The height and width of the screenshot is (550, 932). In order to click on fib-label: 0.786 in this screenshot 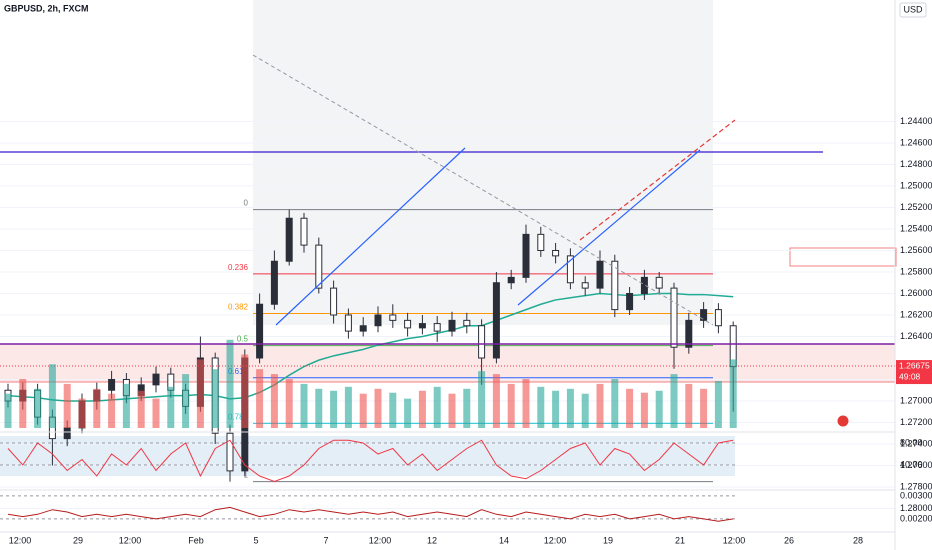, I will do `click(238, 417)`.